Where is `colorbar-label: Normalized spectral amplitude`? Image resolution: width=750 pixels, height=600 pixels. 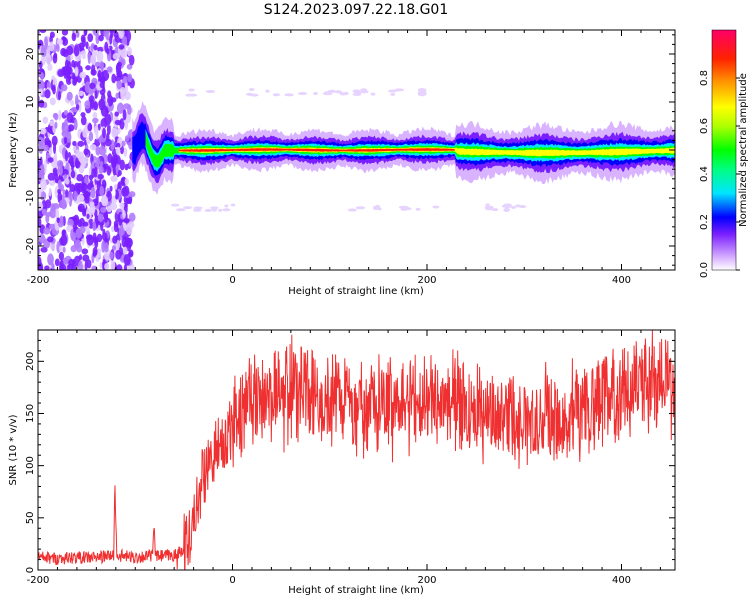 colorbar-label: Normalized spectral amplitude is located at coordinates (743, 150).